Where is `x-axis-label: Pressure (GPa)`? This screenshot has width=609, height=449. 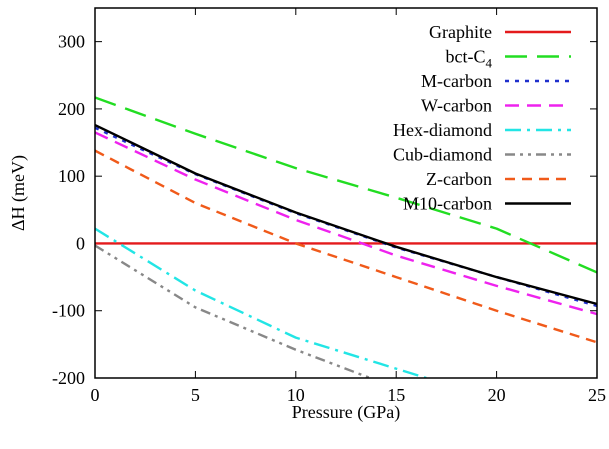
x-axis-label: Pressure (GPa) is located at coordinates (346, 412).